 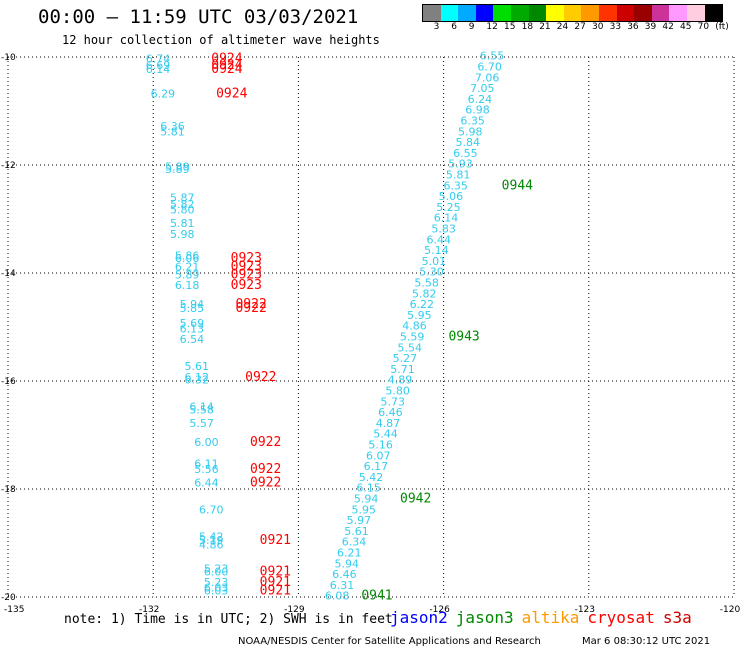 I want to click on swh-value-jason3: 6.35, so click(x=455, y=185).